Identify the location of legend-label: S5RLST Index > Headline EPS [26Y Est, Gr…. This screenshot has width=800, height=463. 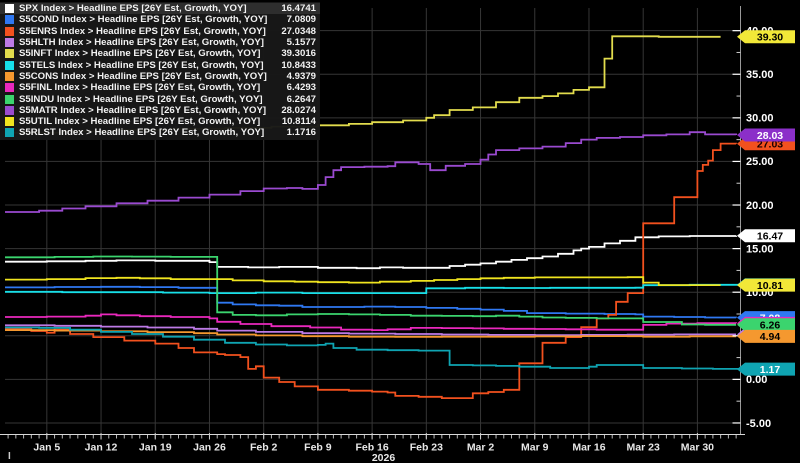
(142, 133).